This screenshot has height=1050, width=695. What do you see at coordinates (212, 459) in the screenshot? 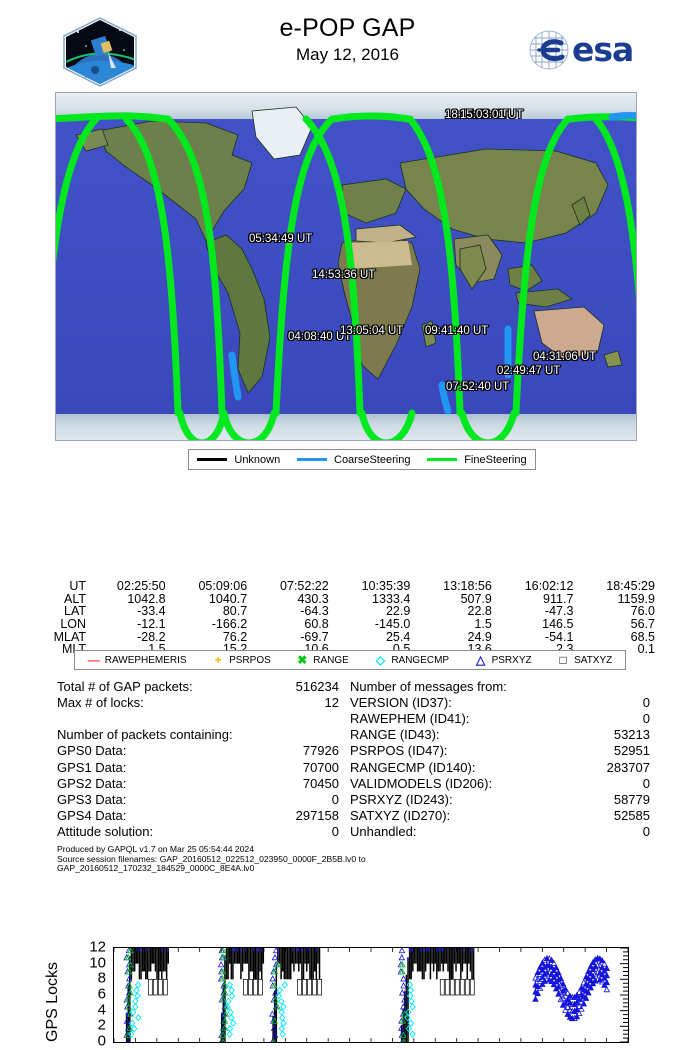
I see `legend-swatch-unknown` at bounding box center [212, 459].